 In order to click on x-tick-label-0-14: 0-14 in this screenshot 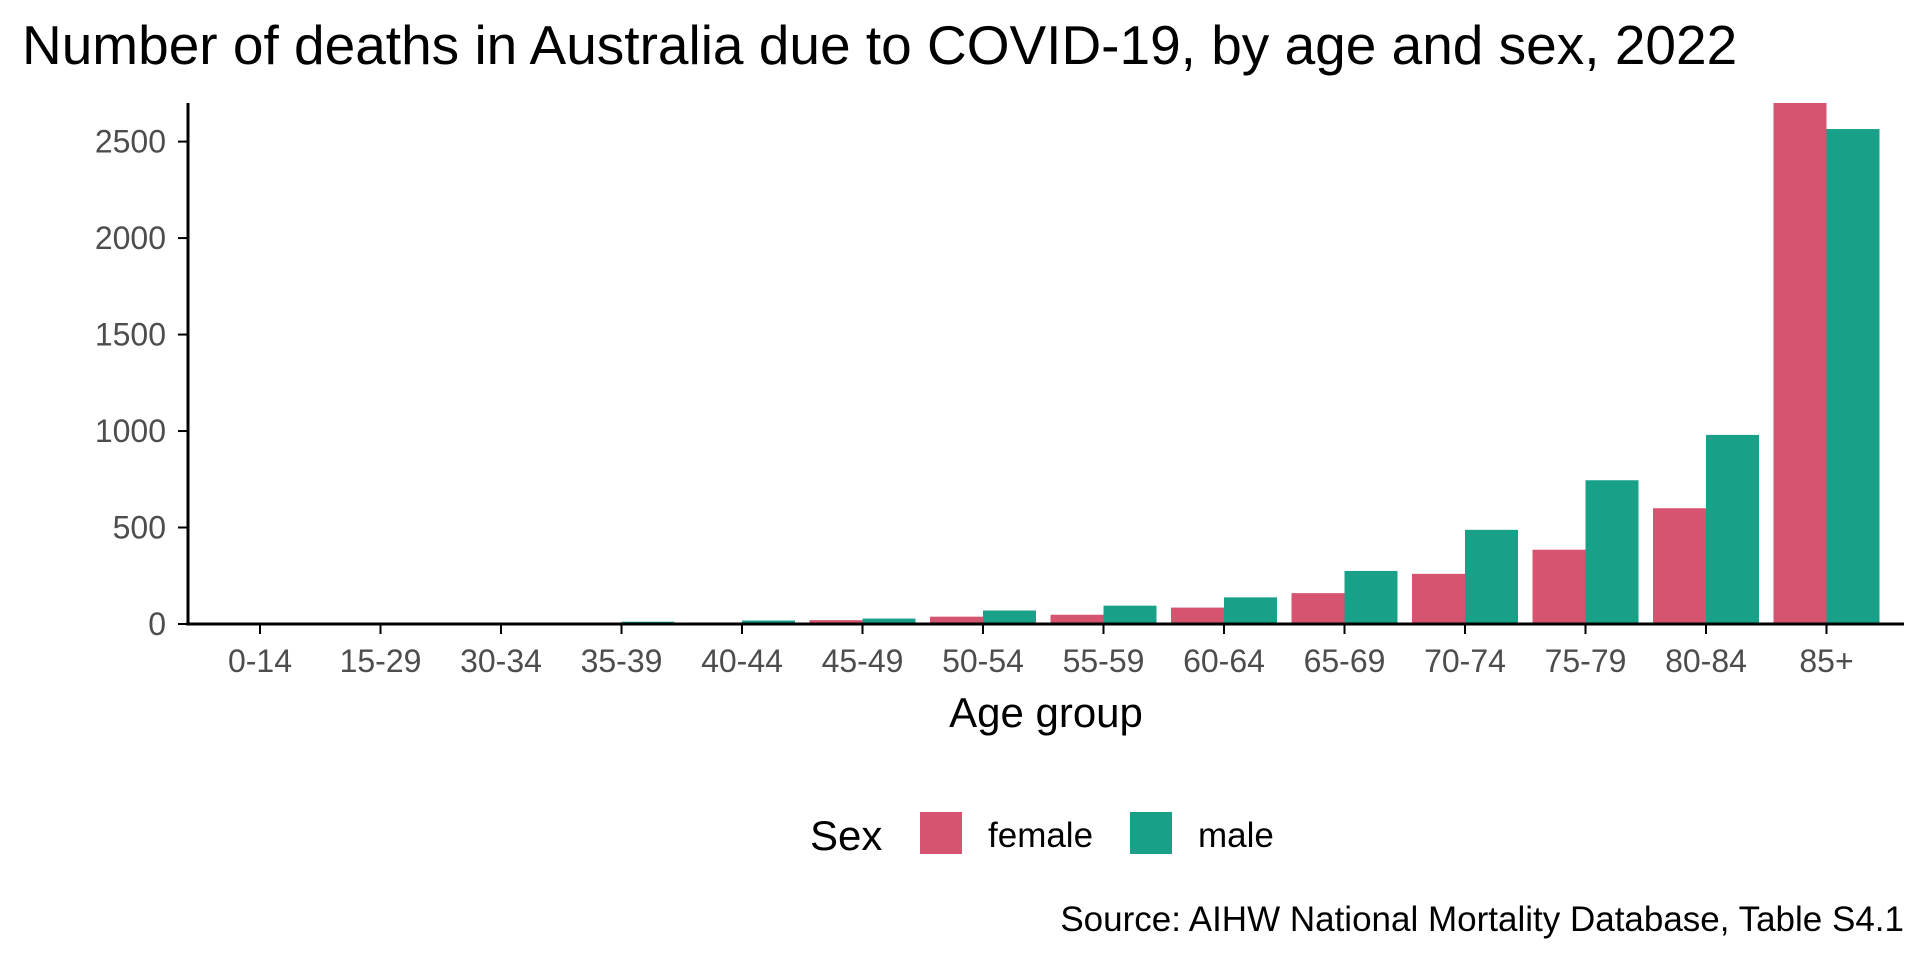, I will do `click(260, 661)`.